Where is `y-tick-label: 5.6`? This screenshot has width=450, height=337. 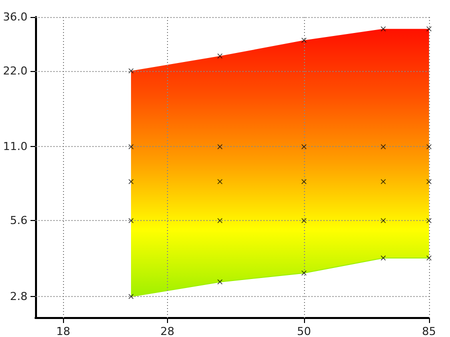
y-tick-label: 5.6 is located at coordinates (19, 221).